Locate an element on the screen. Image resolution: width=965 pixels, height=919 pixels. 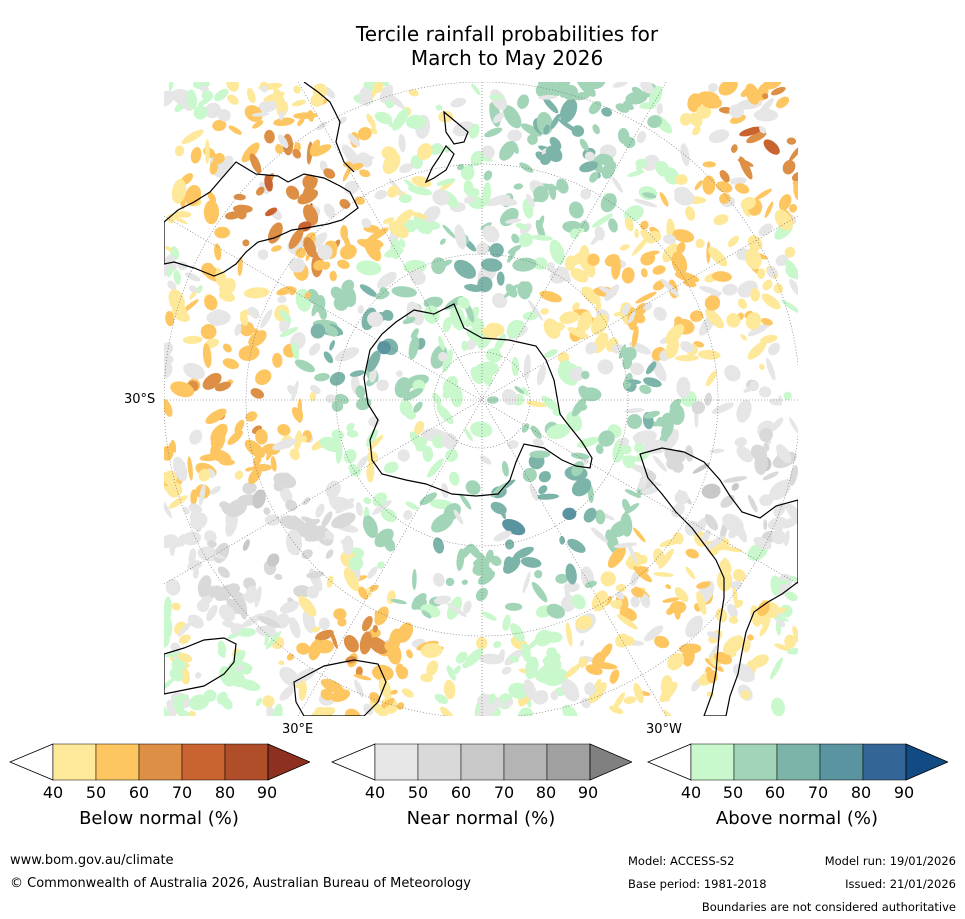
above-tick: 70 is located at coordinates (818, 792).